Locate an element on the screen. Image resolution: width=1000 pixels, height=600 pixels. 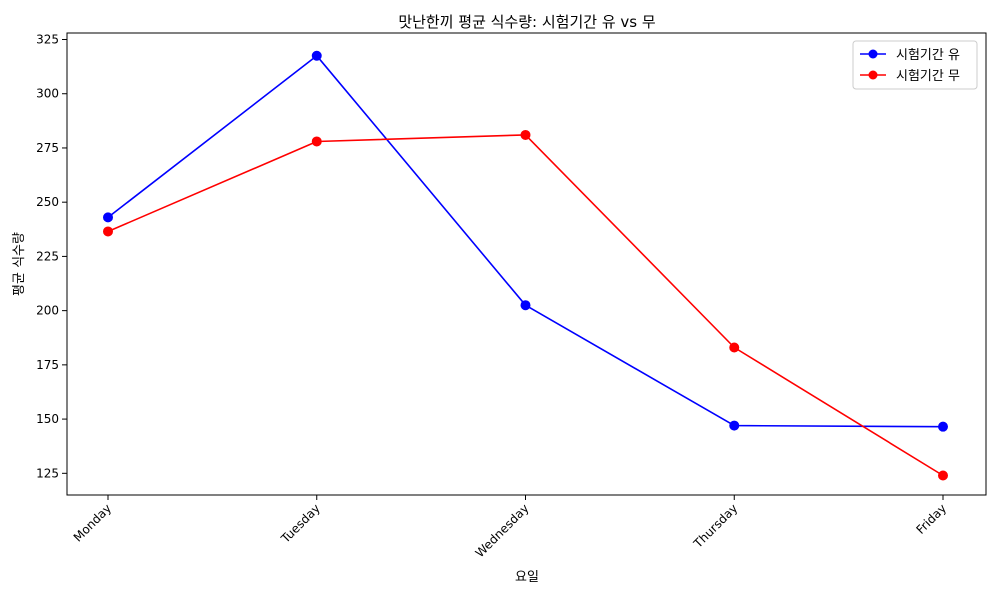
y-tick-label: 275 is located at coordinates (47, 148).